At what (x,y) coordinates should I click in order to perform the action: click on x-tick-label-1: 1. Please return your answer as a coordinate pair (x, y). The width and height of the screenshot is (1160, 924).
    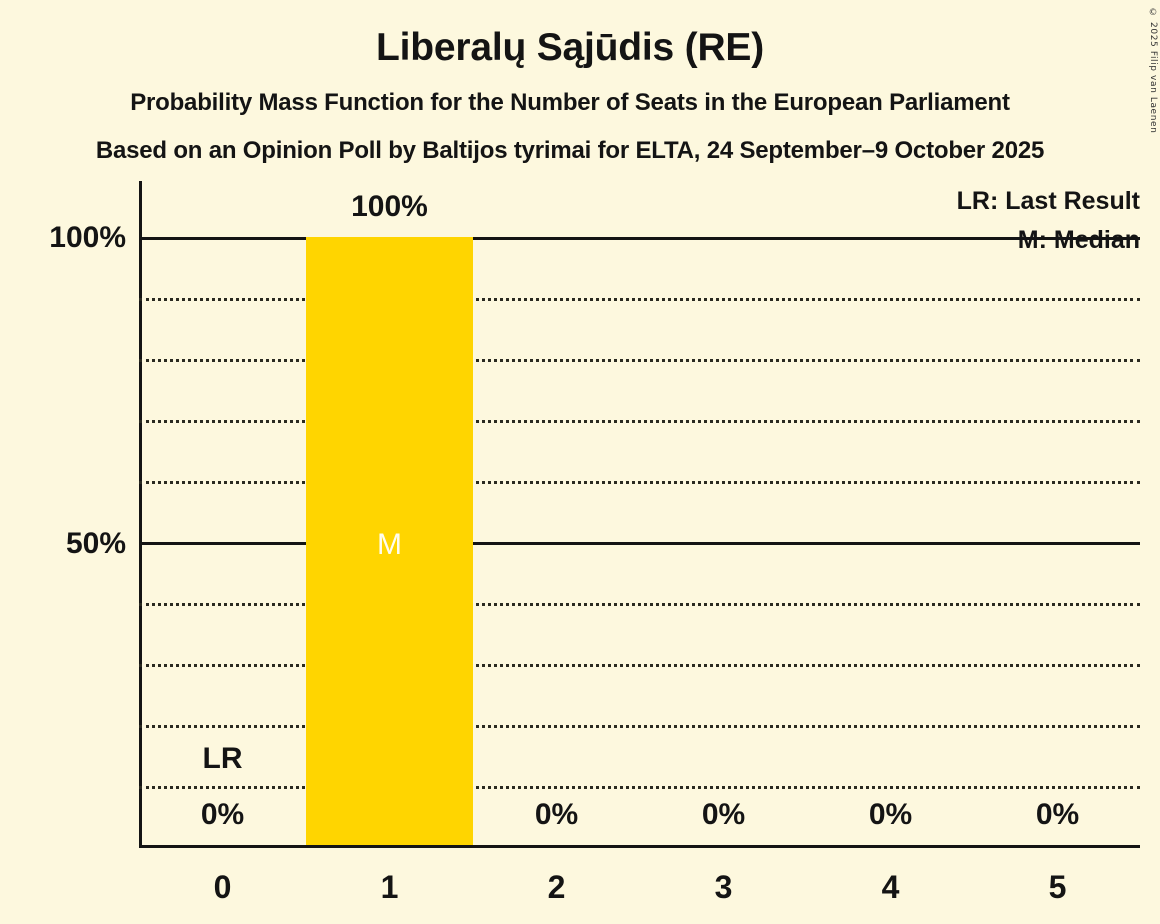
    Looking at the image, I should click on (389, 887).